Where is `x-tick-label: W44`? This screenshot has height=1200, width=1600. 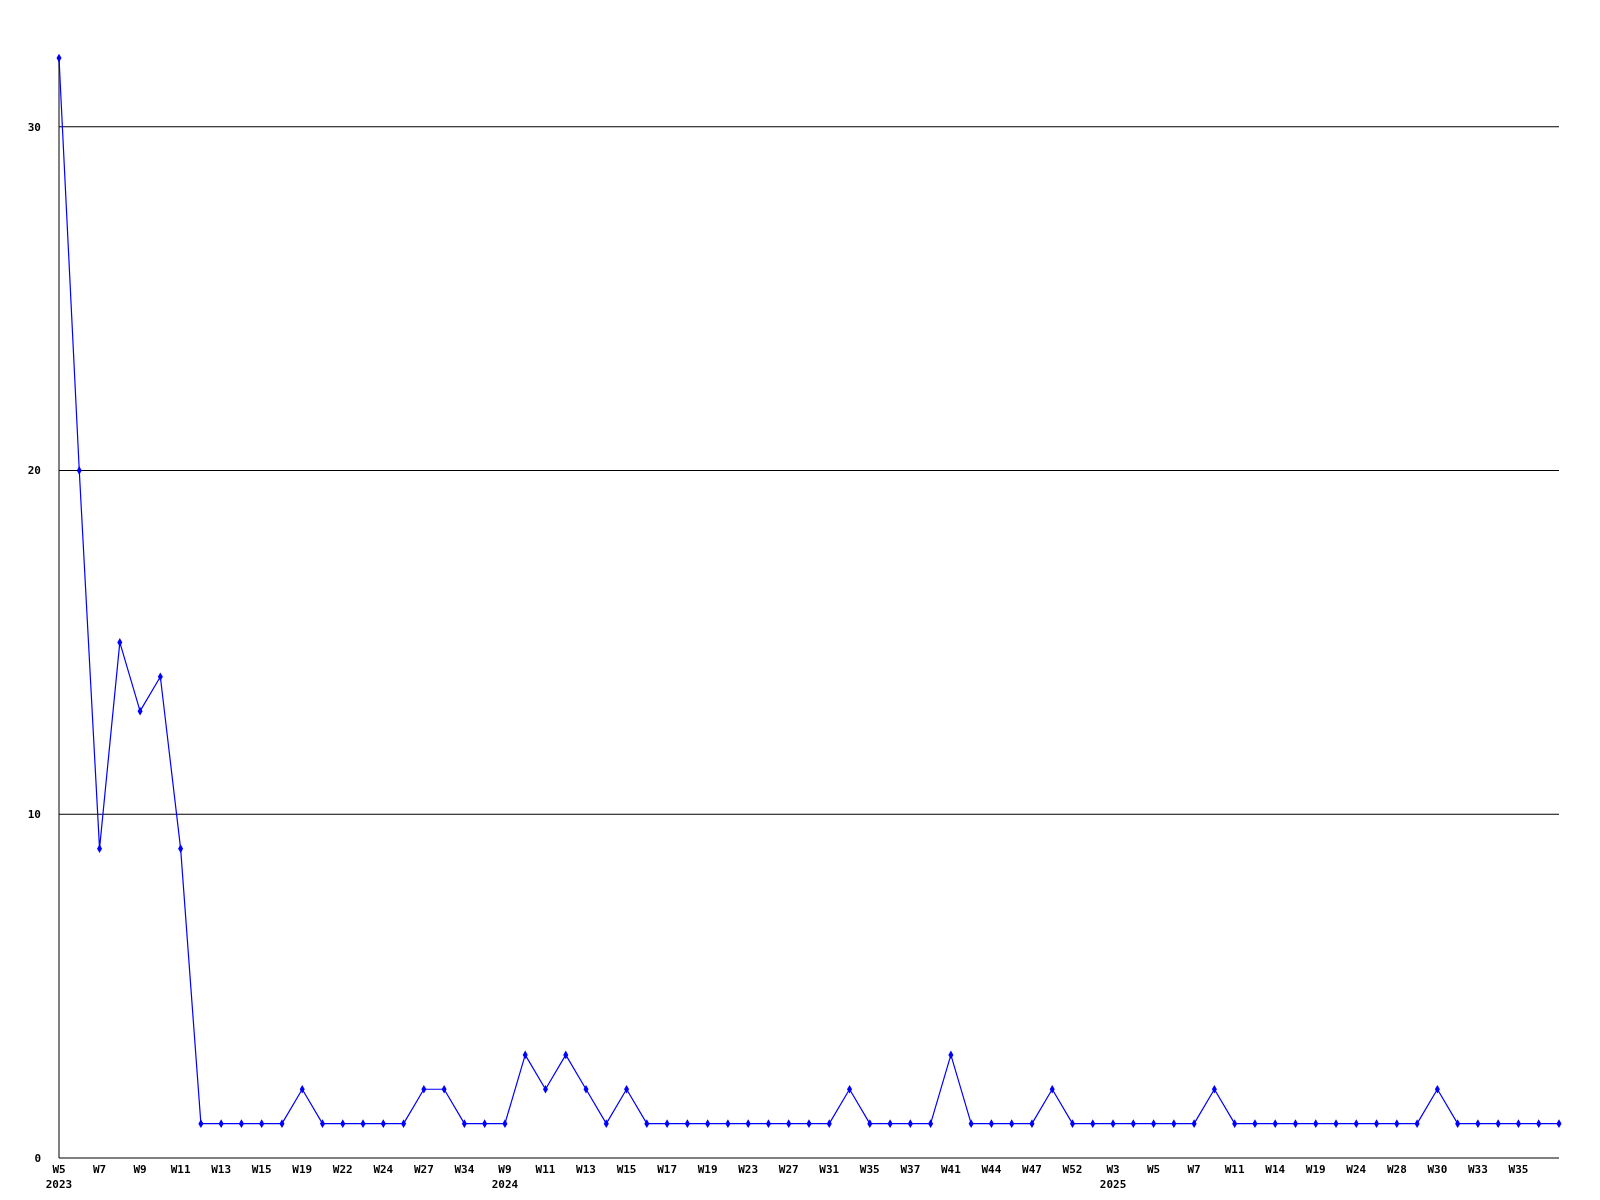 x-tick-label: W44 is located at coordinates (991, 1169).